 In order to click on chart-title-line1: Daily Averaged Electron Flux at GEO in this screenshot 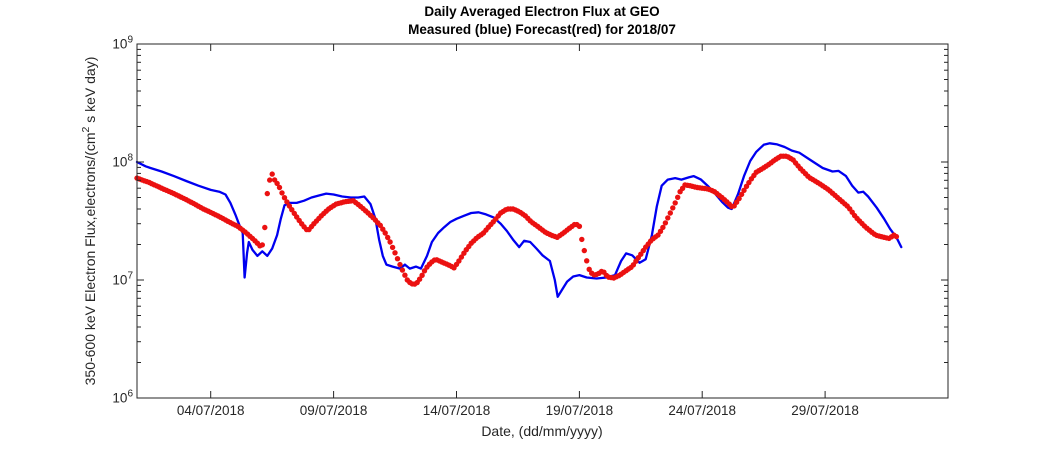, I will do `click(541, 11)`.